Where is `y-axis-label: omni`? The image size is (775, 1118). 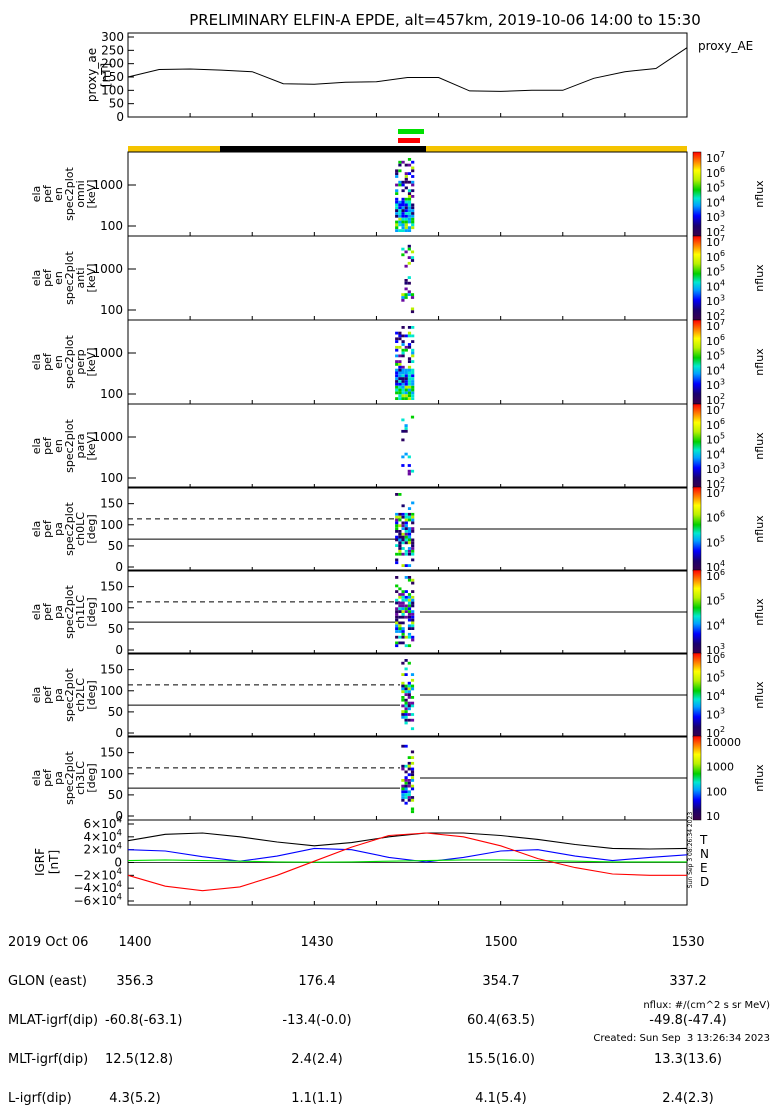
y-axis-label: omni is located at coordinates (80, 193).